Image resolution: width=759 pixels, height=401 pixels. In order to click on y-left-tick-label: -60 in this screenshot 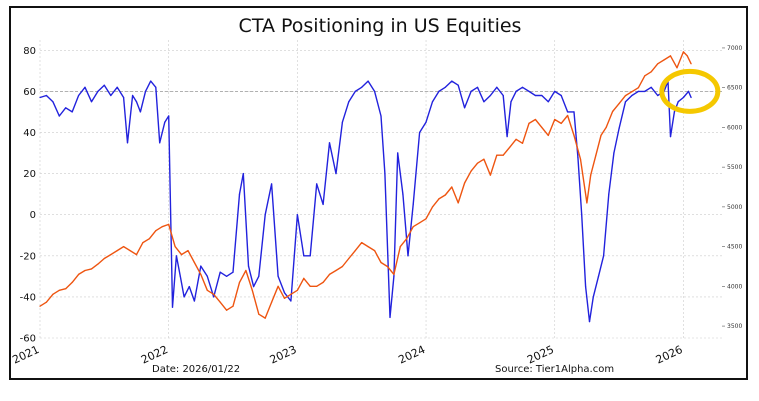, I will do `click(28, 339)`.